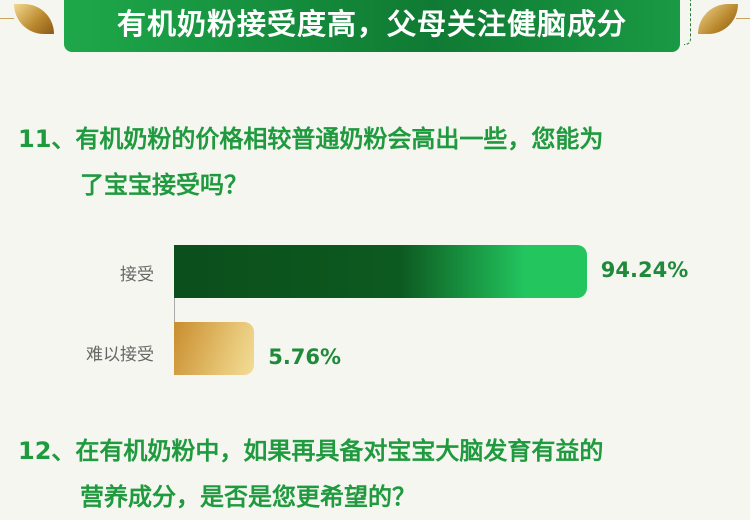  What do you see at coordinates (214, 348) in the screenshot?
I see `bar-reject` at bounding box center [214, 348].